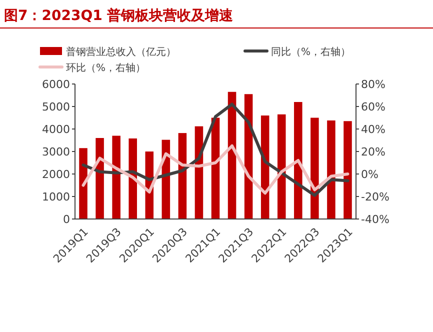  Describe the element at coordinates (373, 107) in the screenshot. I see `y2-tick-label: 60%` at that location.